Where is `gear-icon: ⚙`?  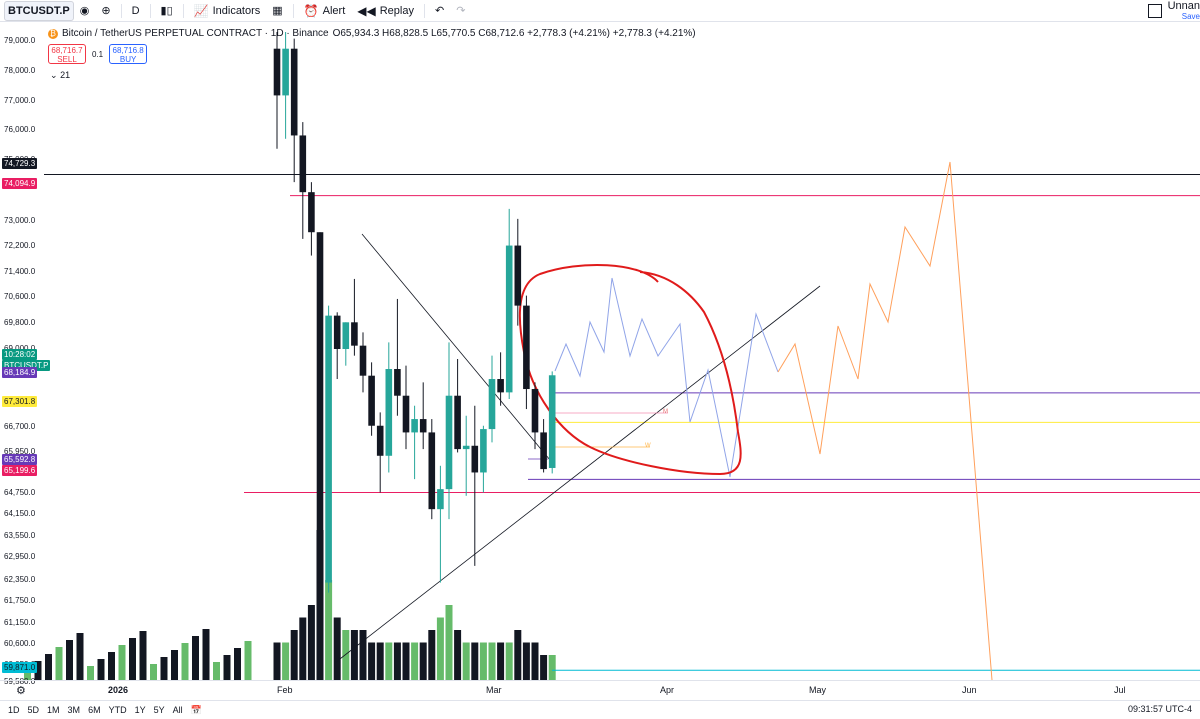 gear-icon: ⚙ is located at coordinates (21, 691).